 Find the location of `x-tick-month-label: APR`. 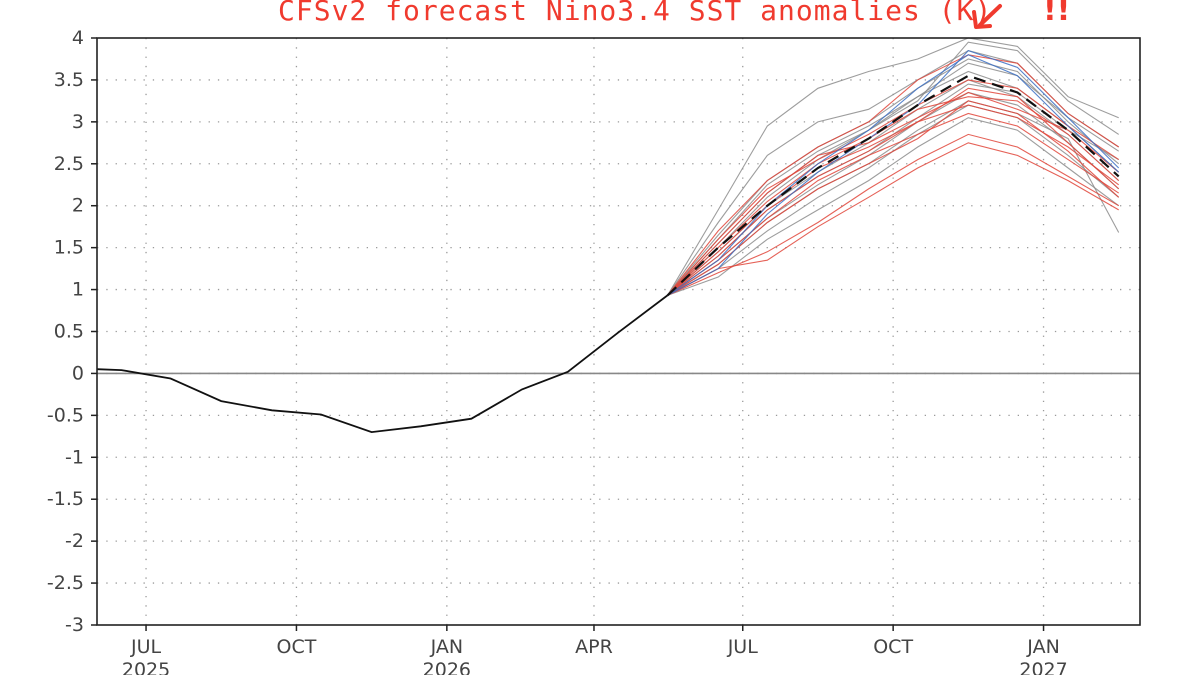

x-tick-month-label: APR is located at coordinates (594, 647).